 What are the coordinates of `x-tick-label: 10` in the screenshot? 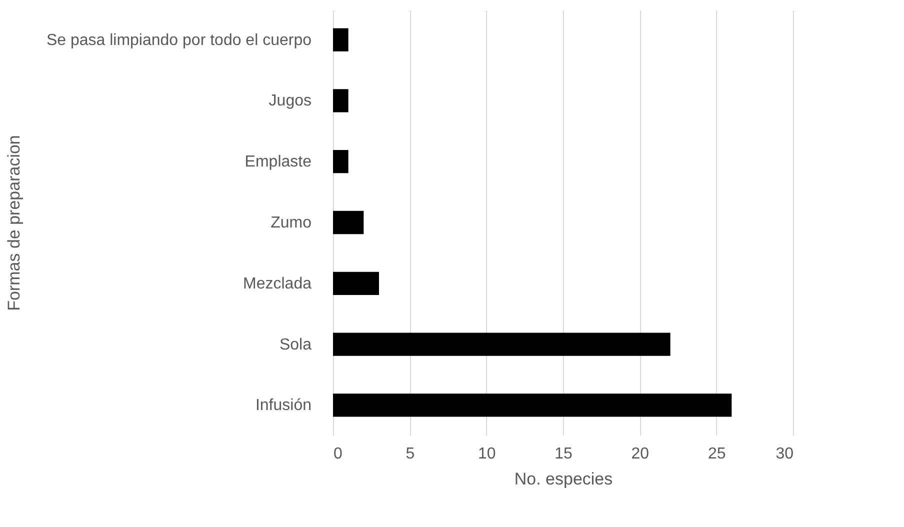 It's located at (487, 454).